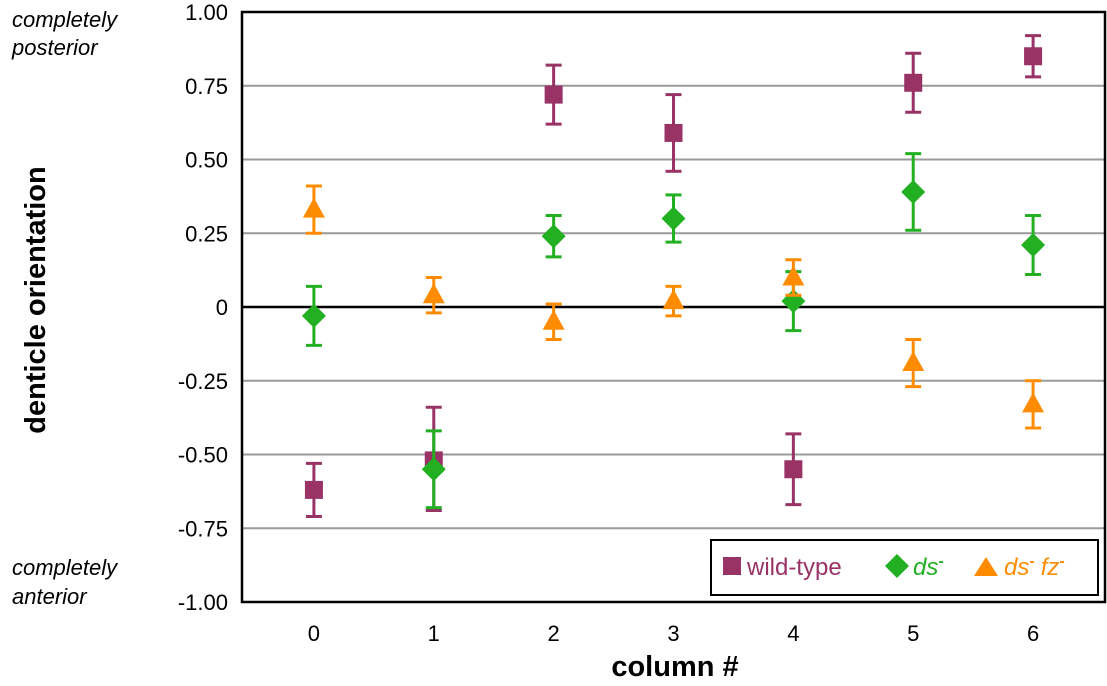  Describe the element at coordinates (203, 307) in the screenshot. I see `y-tick-labels: 1.00 0.75 0.50 0.25 0 -0.25 -0.50 -0.75 -1.00` at that location.